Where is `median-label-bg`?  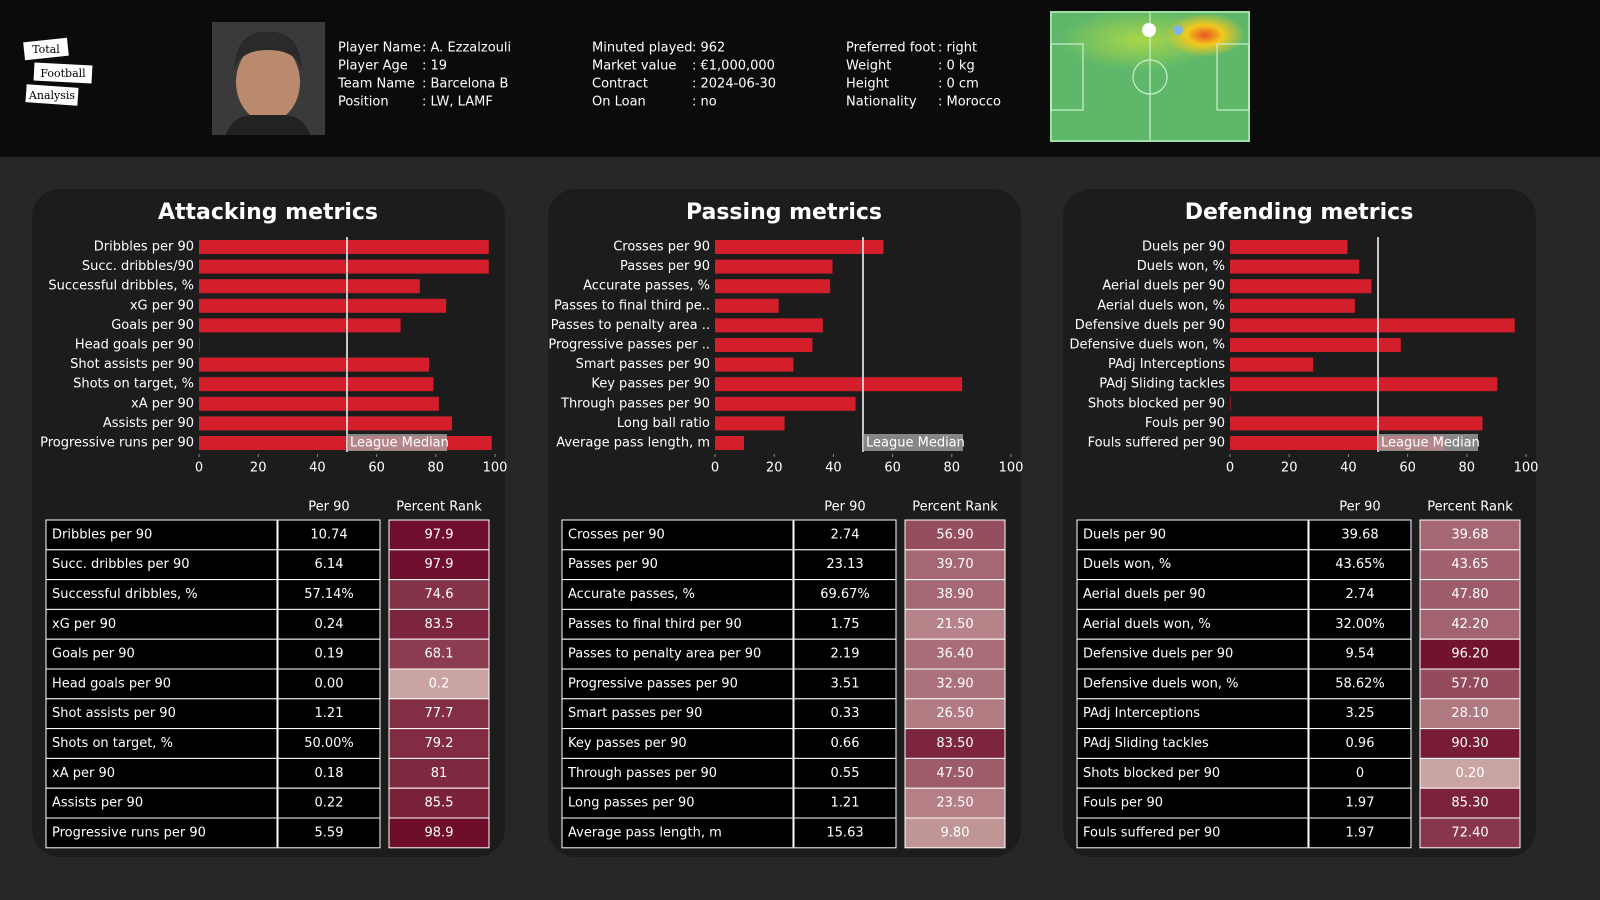
median-label-bg is located at coordinates (397, 442).